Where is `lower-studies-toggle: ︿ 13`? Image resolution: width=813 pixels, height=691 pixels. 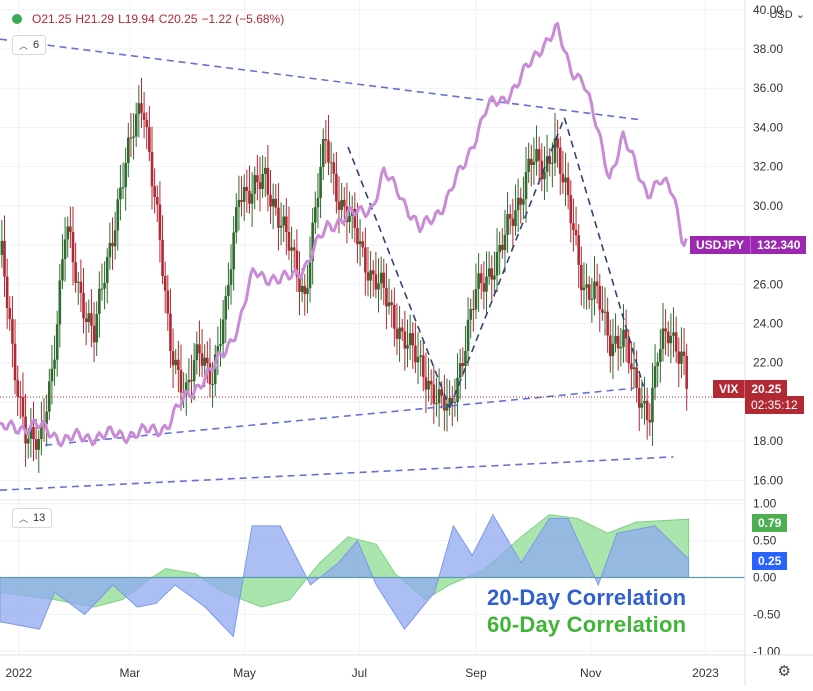 lower-studies-toggle: ︿ 13 is located at coordinates (32, 518).